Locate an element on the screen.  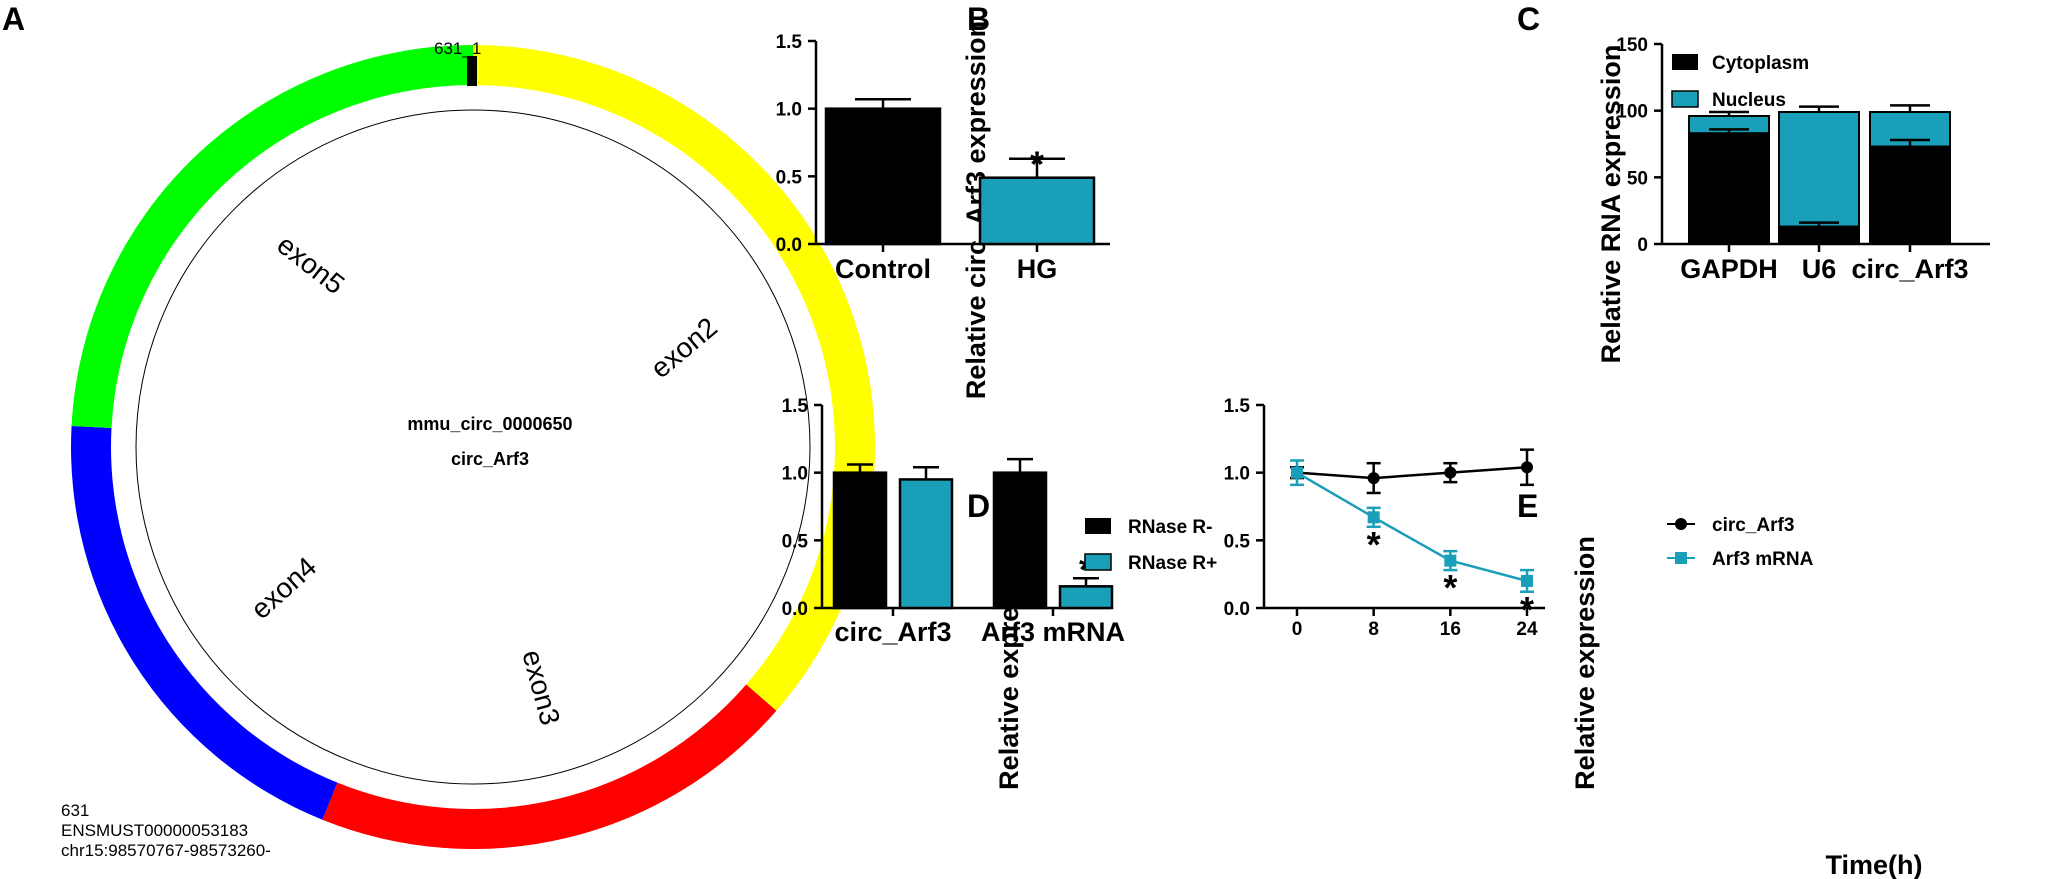
legend-label-rnase-plus: RNase R+ is located at coordinates (1172, 563).